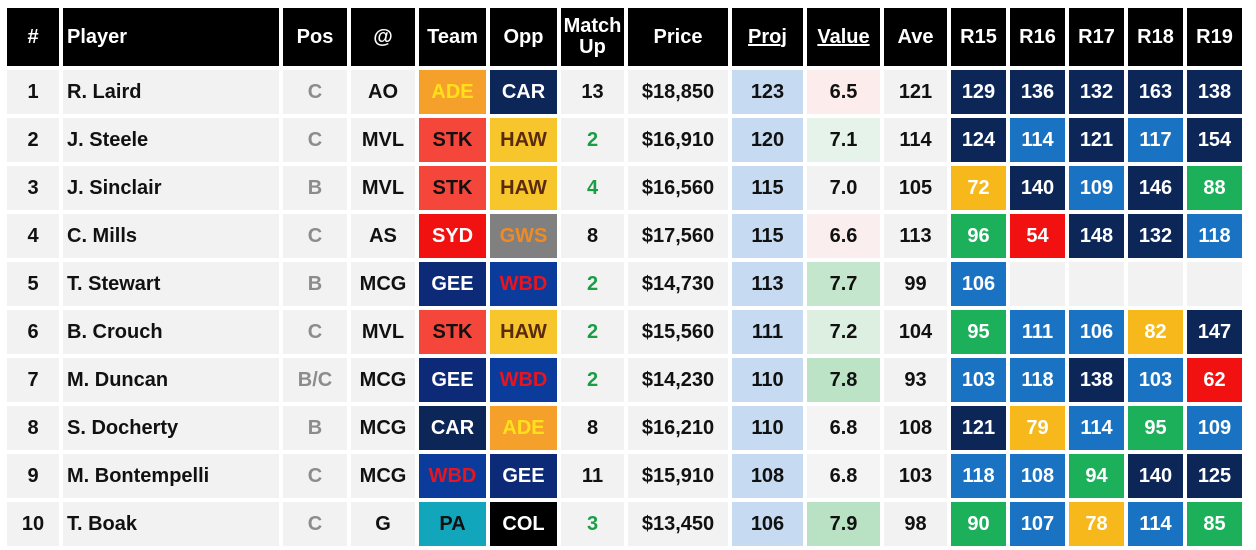 This screenshot has height=550, width=1256. Describe the element at coordinates (1214, 330) in the screenshot. I see `round-score-19: 147` at that location.